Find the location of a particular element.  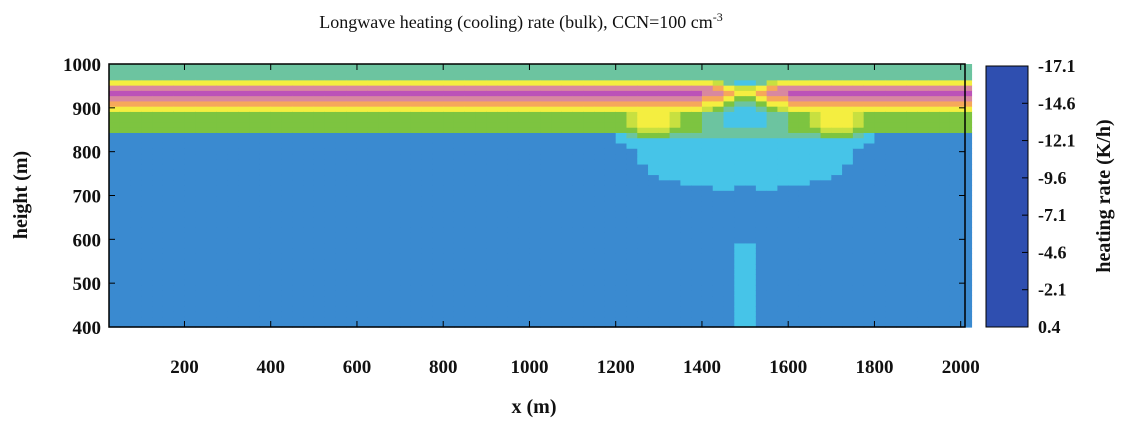

x-tick-label: 400 is located at coordinates (270, 367).